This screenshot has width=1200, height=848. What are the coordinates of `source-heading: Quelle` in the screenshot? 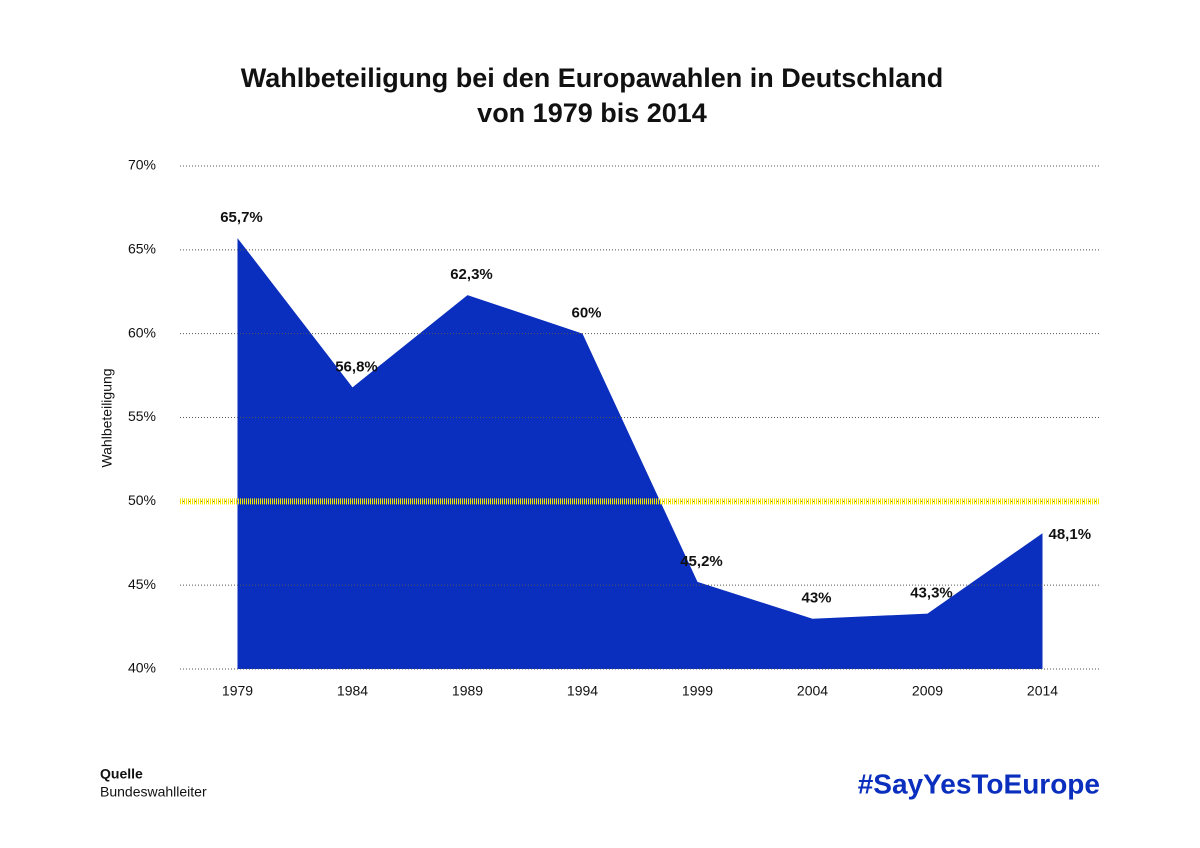 It's located at (121, 774).